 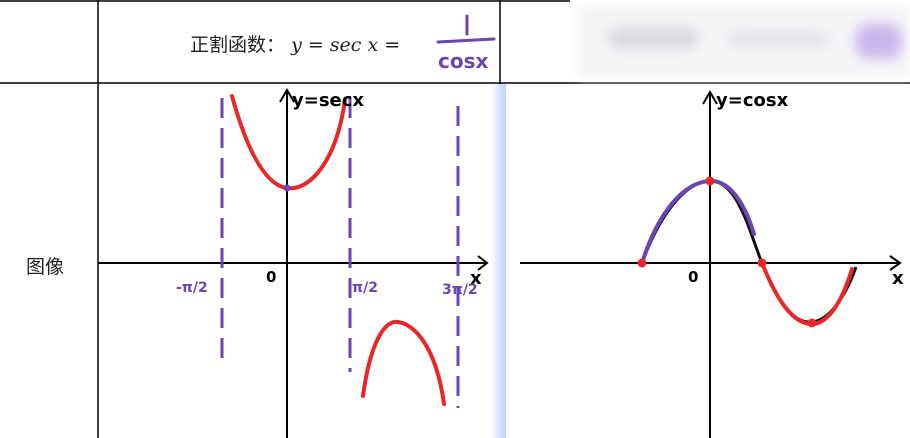 I want to click on header-formula: y = sec x =, so click(x=346, y=45).